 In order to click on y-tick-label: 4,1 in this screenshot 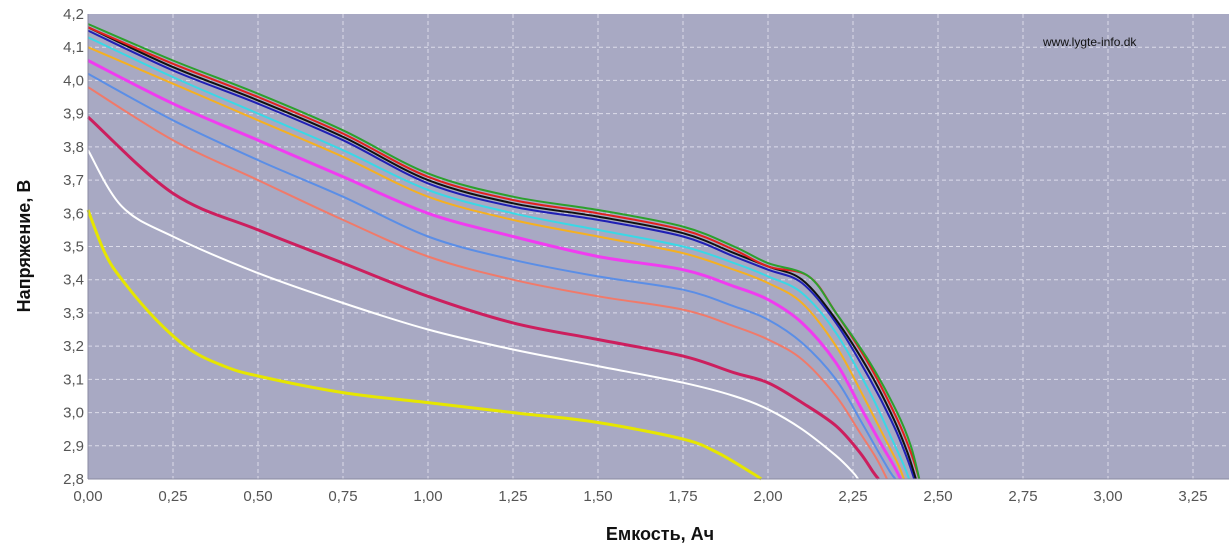, I will do `click(73, 47)`.